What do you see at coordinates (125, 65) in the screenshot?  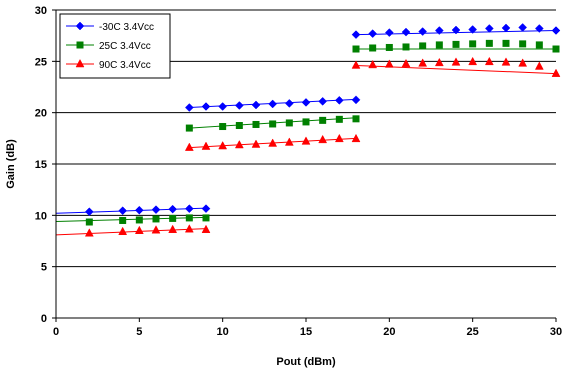 I see `legend-label: 90C 3.4Vcc` at bounding box center [125, 65].